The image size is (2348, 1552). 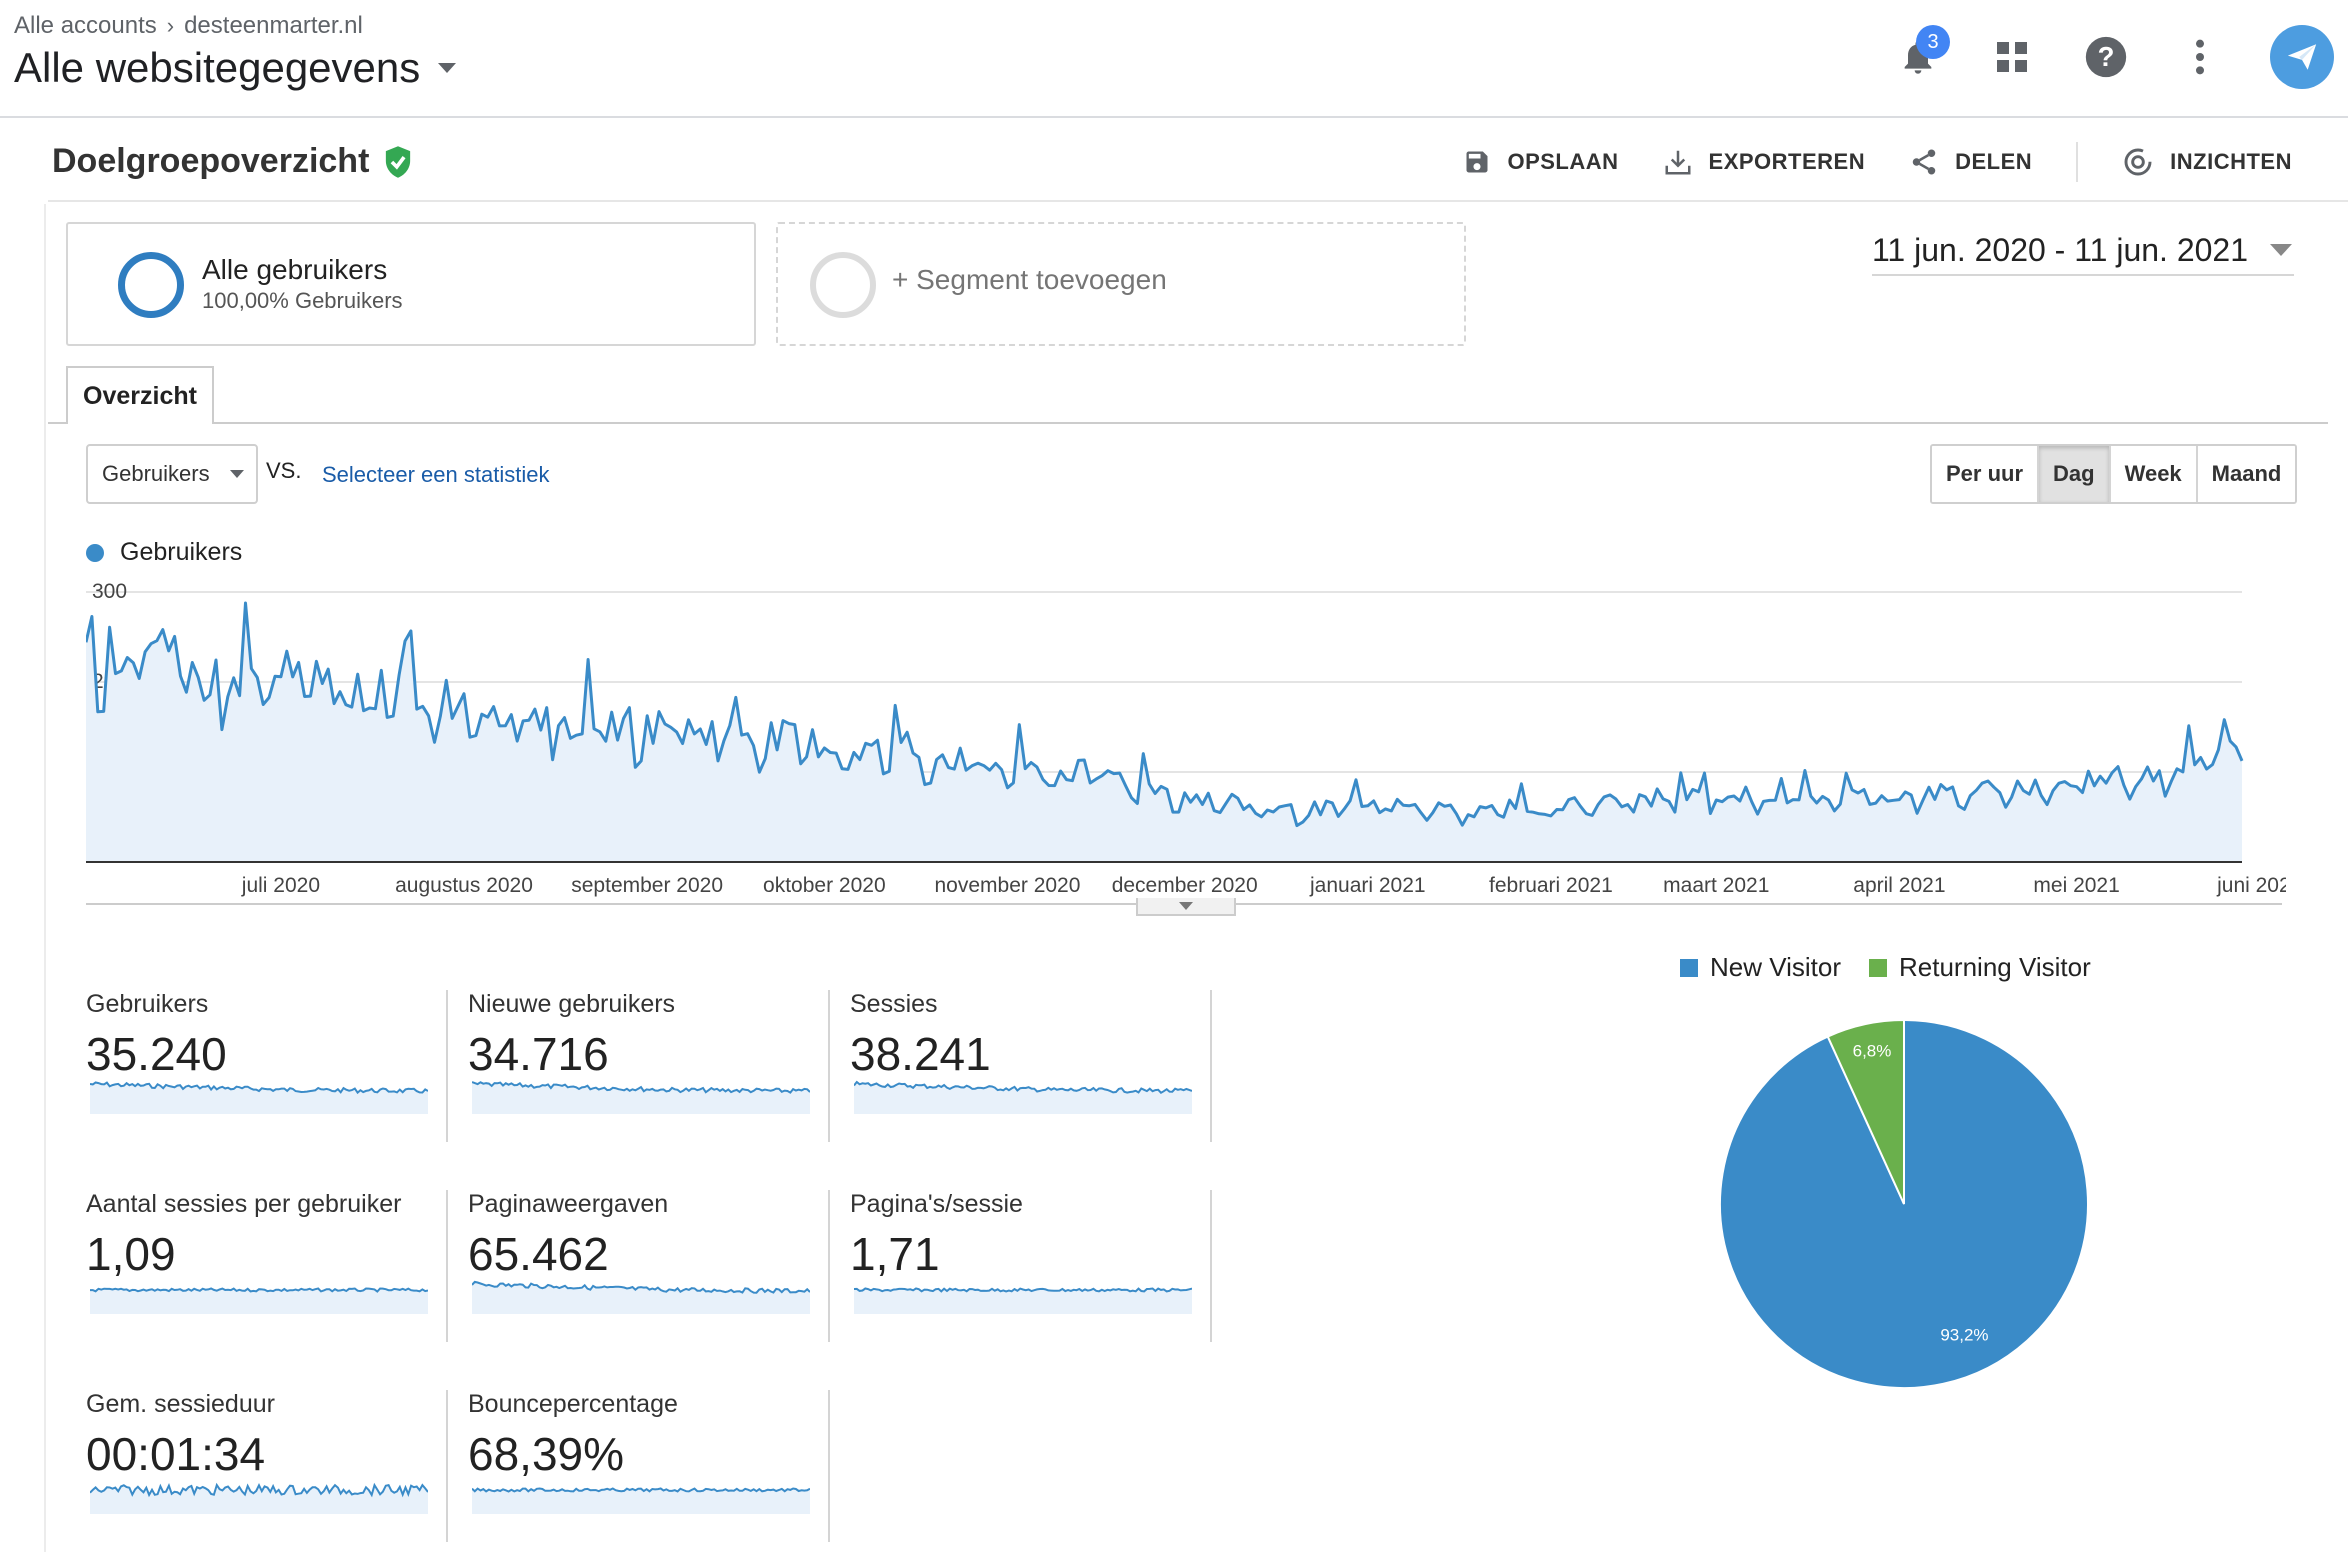 I want to click on metric-label: Gem. sessieduur, so click(x=180, y=1404).